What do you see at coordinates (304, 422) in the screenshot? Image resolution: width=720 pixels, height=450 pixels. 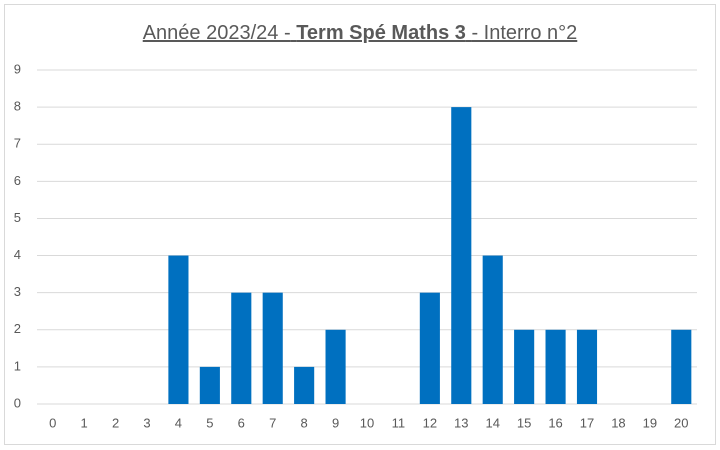 I see `x-tick-label: 8` at bounding box center [304, 422].